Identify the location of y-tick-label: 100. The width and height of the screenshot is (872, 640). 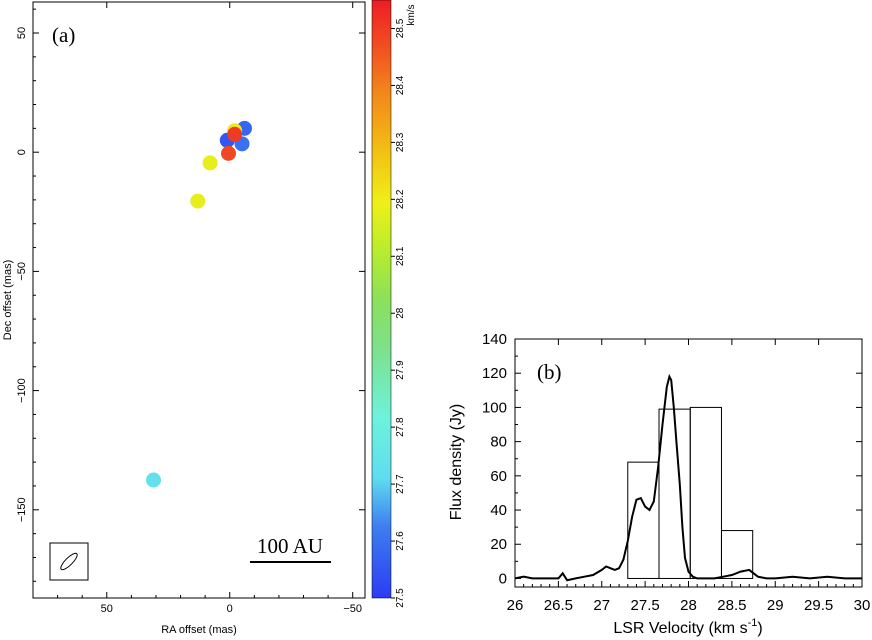
(494, 407).